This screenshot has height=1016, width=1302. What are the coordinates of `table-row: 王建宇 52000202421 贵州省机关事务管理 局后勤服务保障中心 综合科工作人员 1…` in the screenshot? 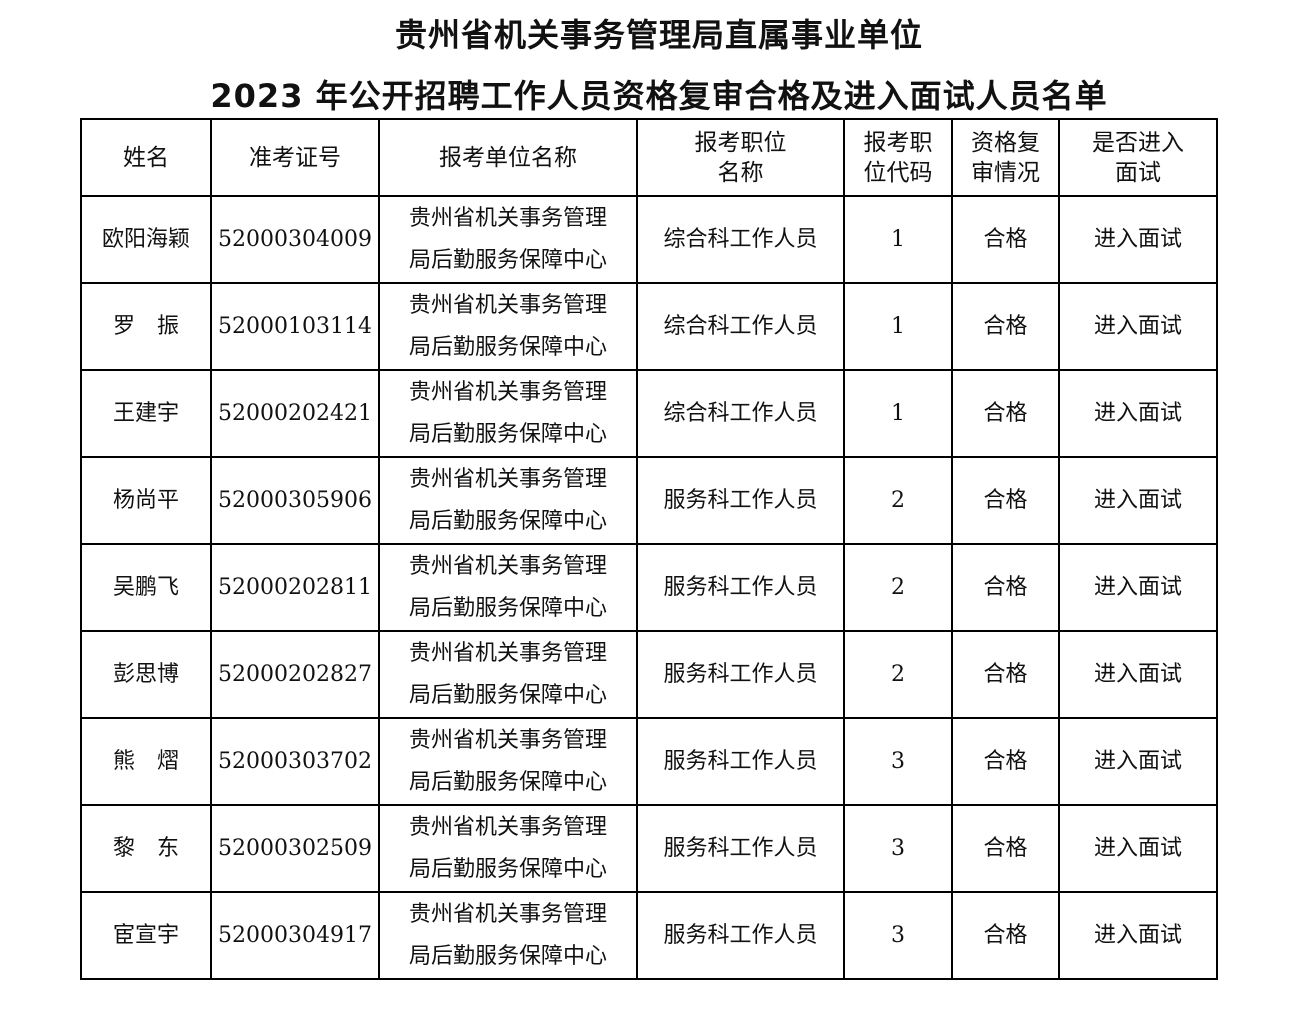 It's located at (649, 413).